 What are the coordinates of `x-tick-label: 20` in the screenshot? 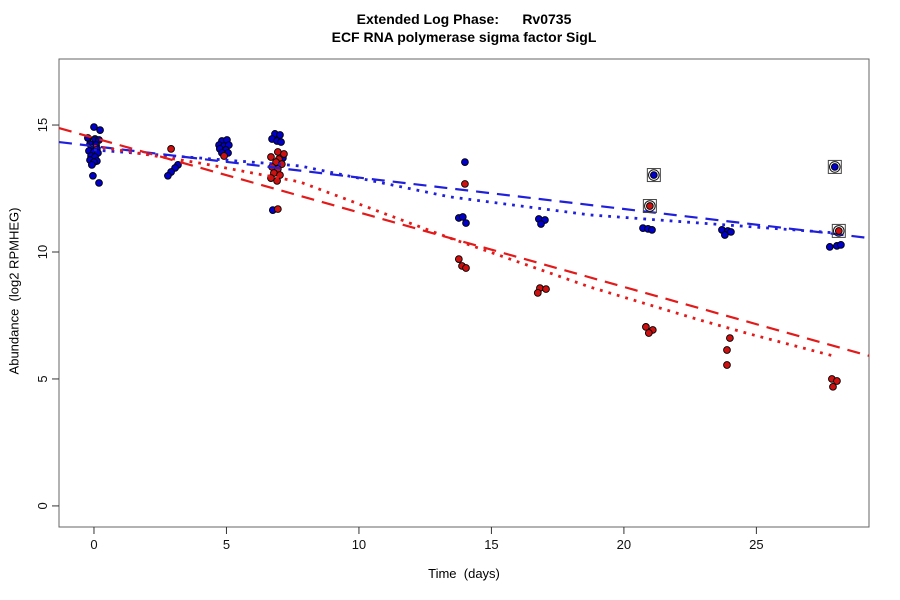 It's located at (624, 544).